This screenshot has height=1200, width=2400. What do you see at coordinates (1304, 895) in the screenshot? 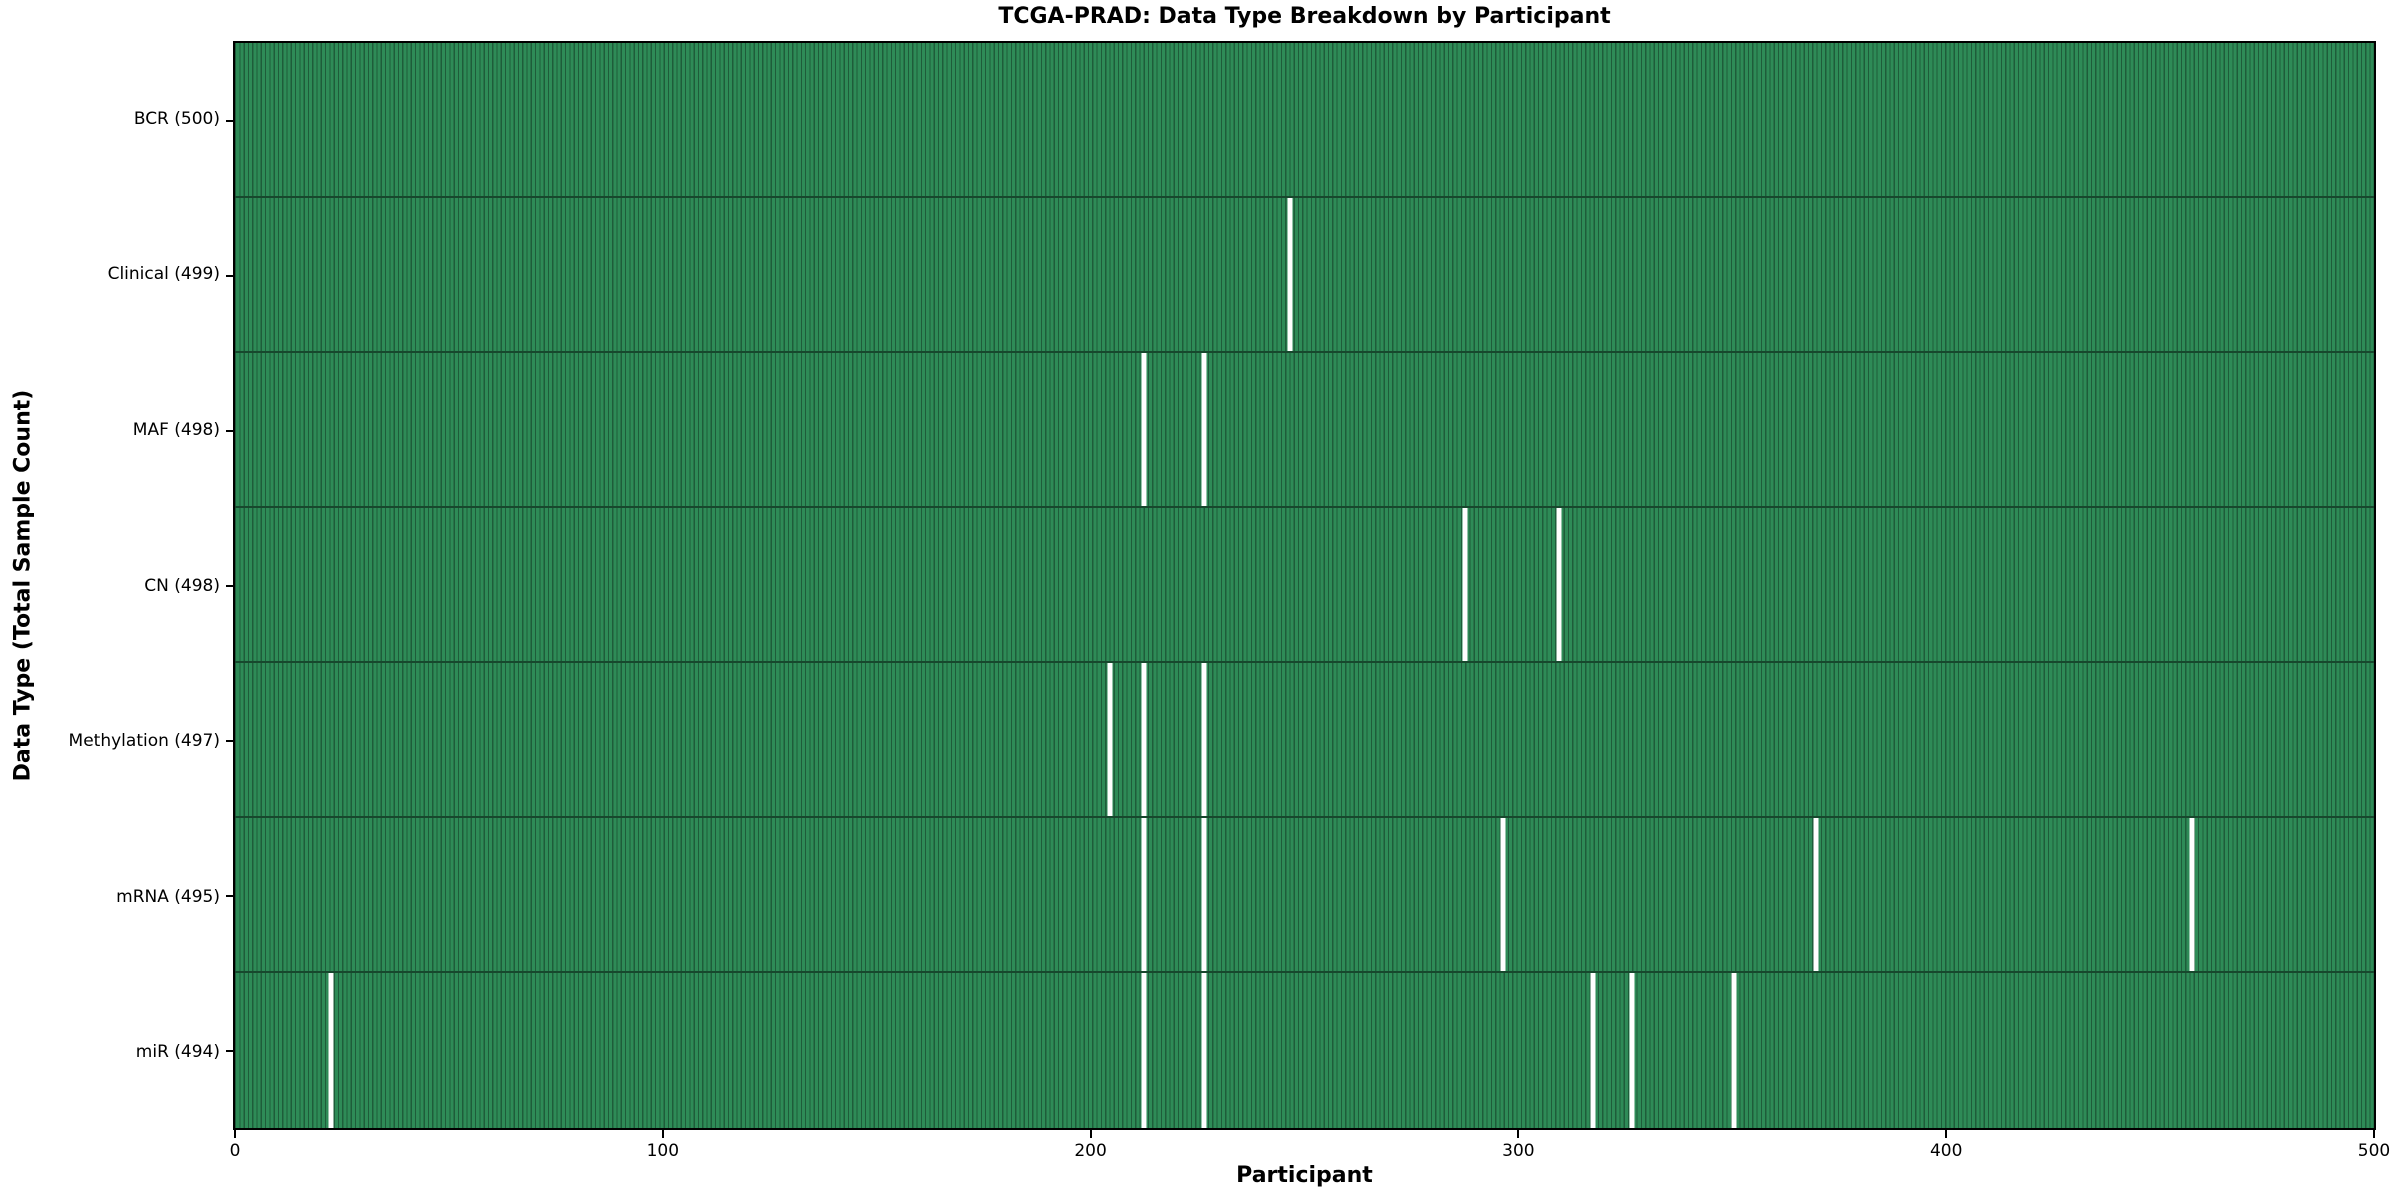
I see `row-mrna` at bounding box center [1304, 895].